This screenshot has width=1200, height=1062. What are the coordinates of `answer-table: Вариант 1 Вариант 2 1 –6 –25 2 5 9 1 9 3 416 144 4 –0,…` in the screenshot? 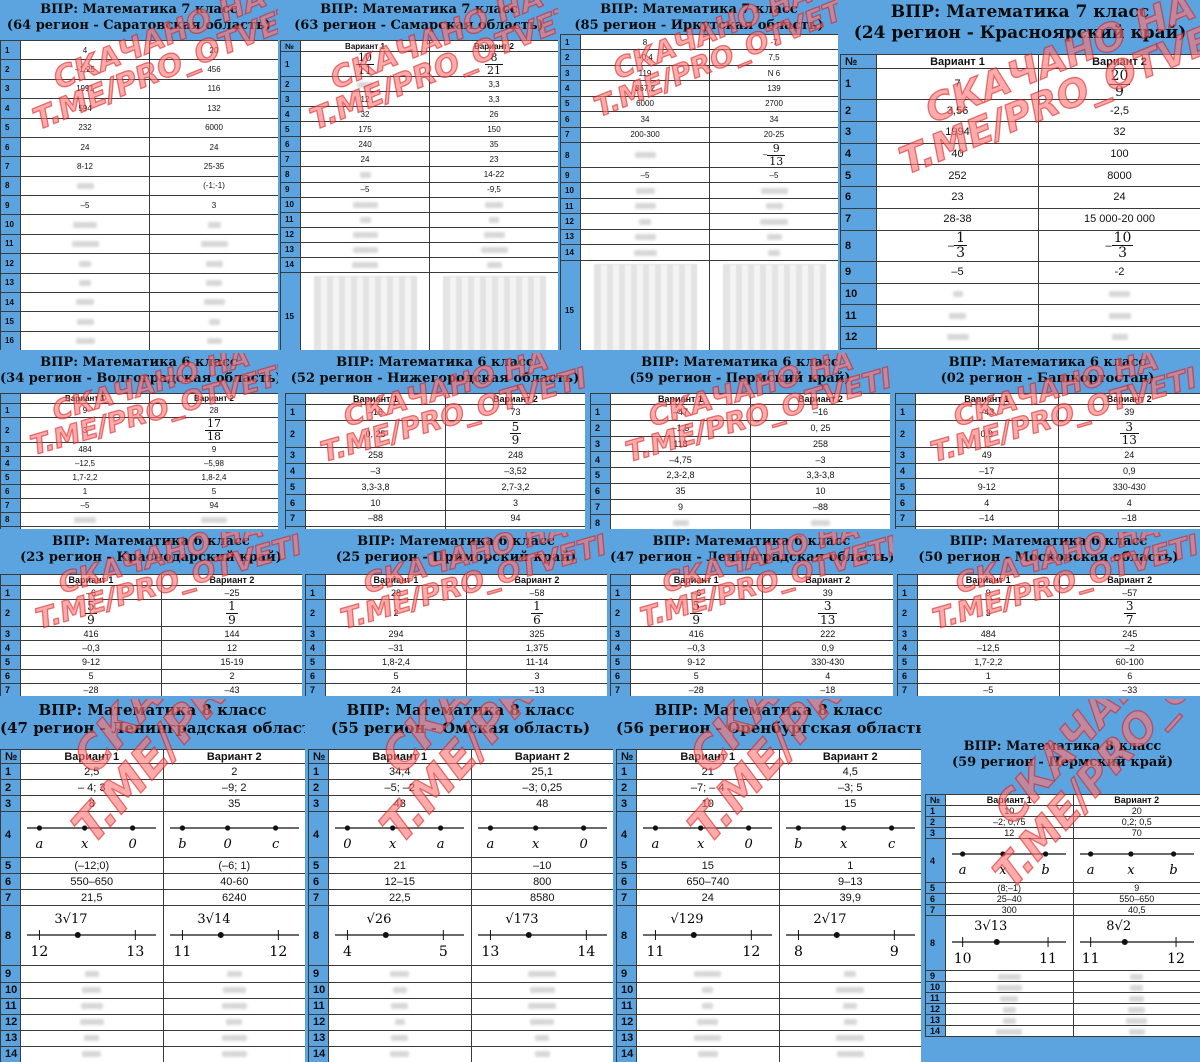 It's located at (151, 635).